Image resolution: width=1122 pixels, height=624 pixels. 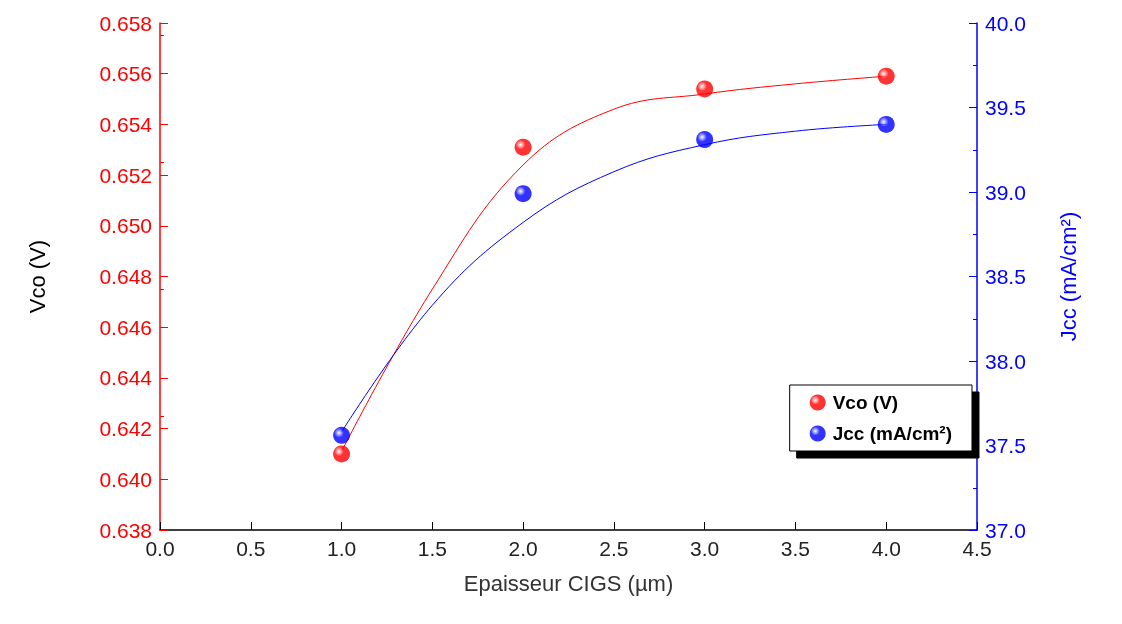 I want to click on y-axis-title: Vco (V), so click(x=37, y=276).